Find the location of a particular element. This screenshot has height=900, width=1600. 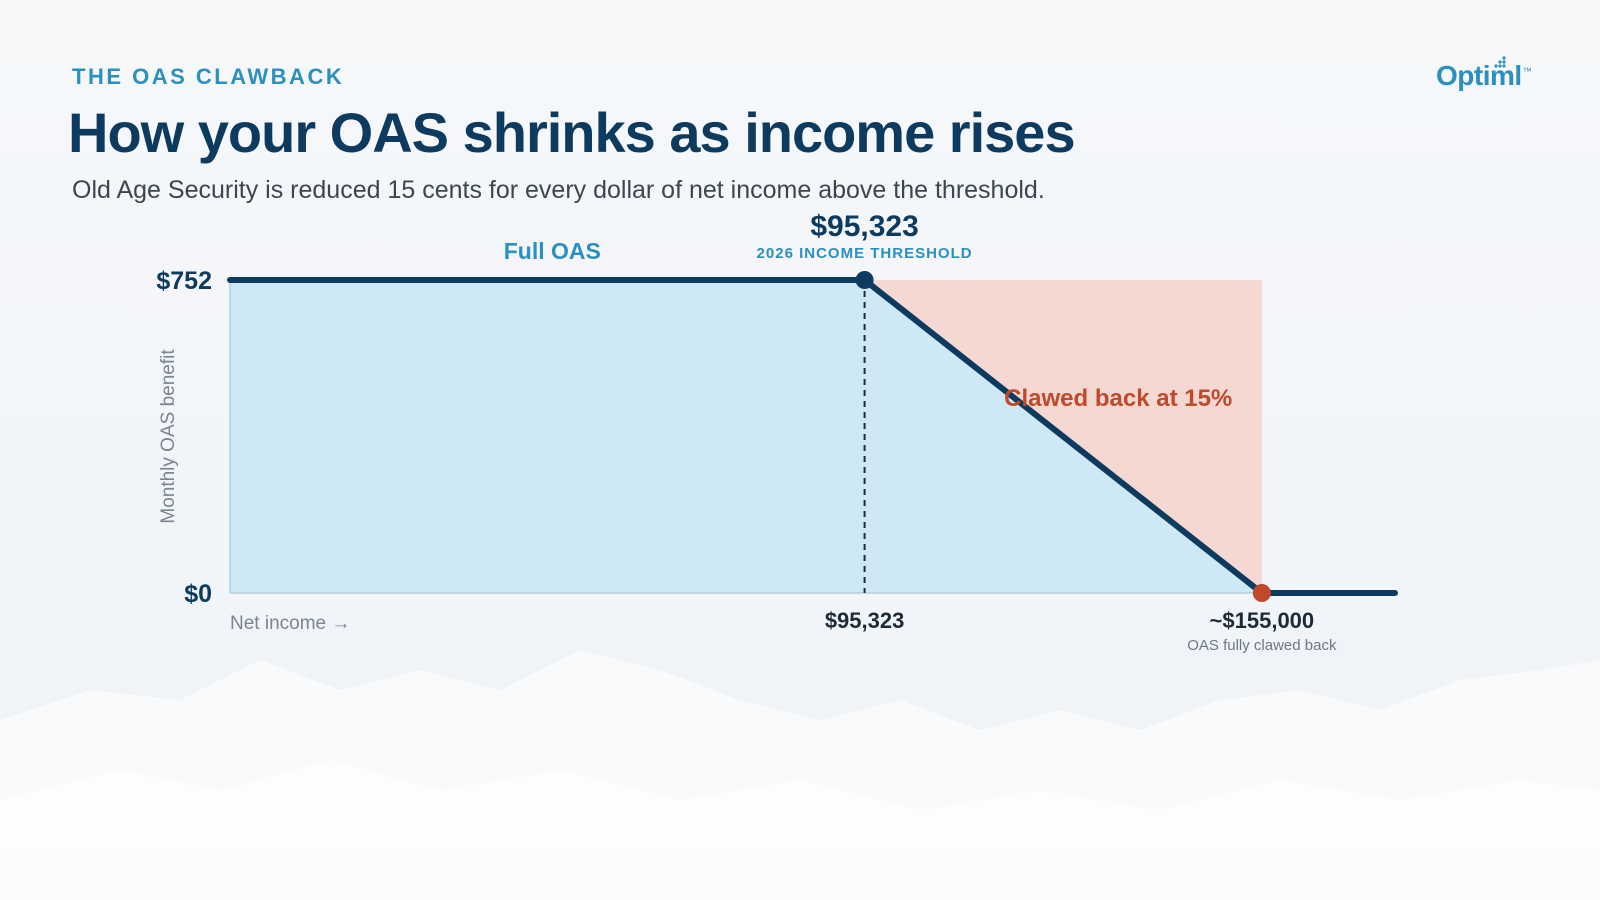

clawback-annotation: Clawed back at 15% is located at coordinates (1118, 398).